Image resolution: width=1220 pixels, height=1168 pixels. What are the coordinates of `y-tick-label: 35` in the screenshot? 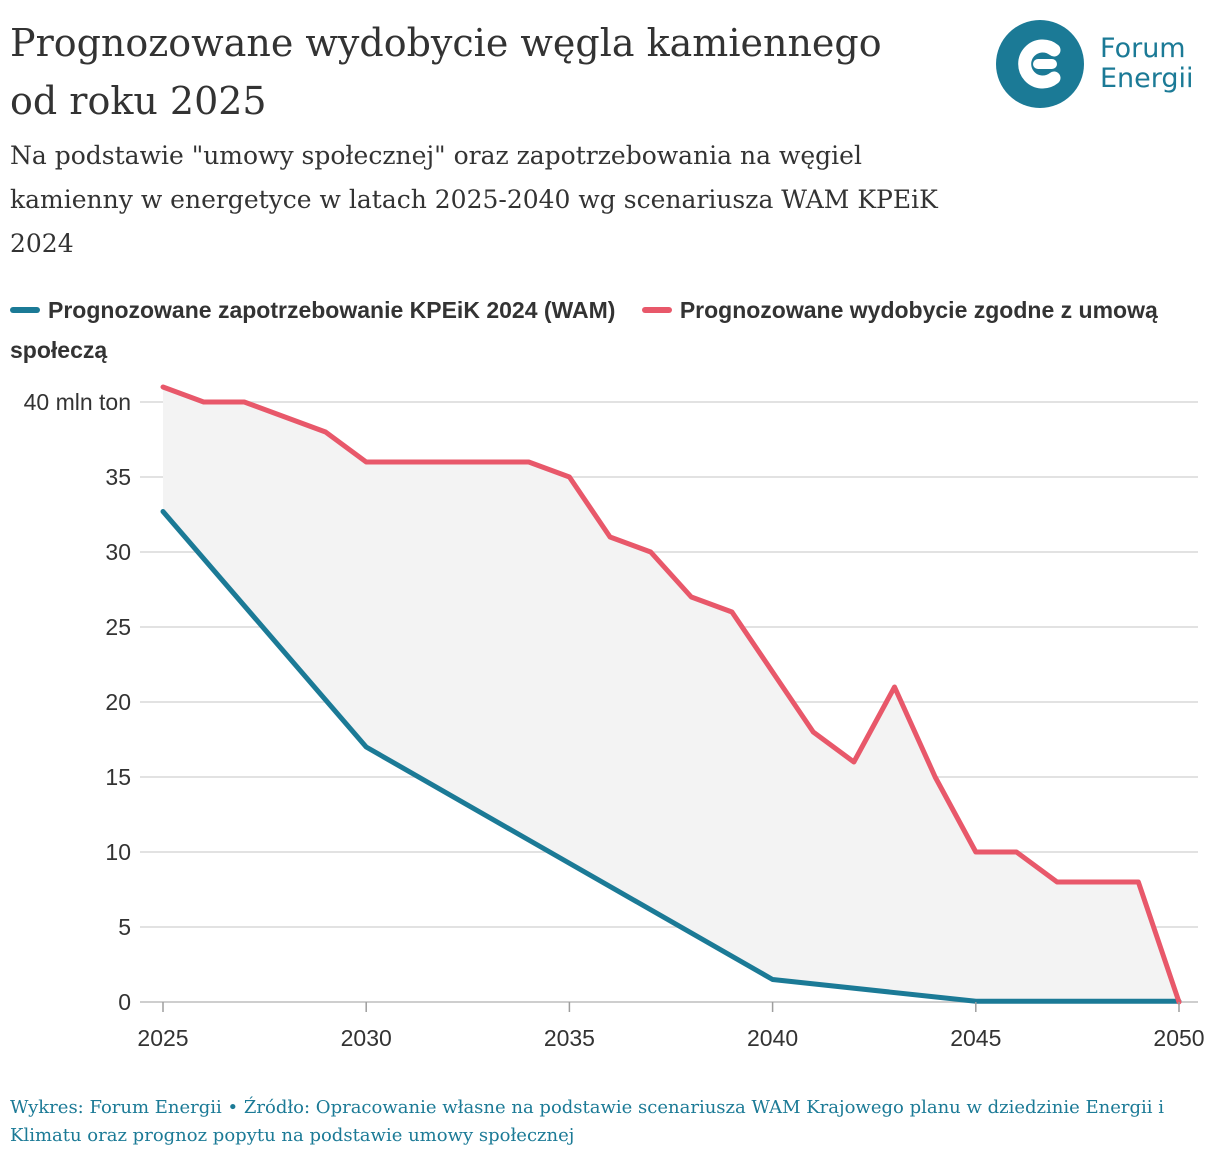 It's located at (118, 477).